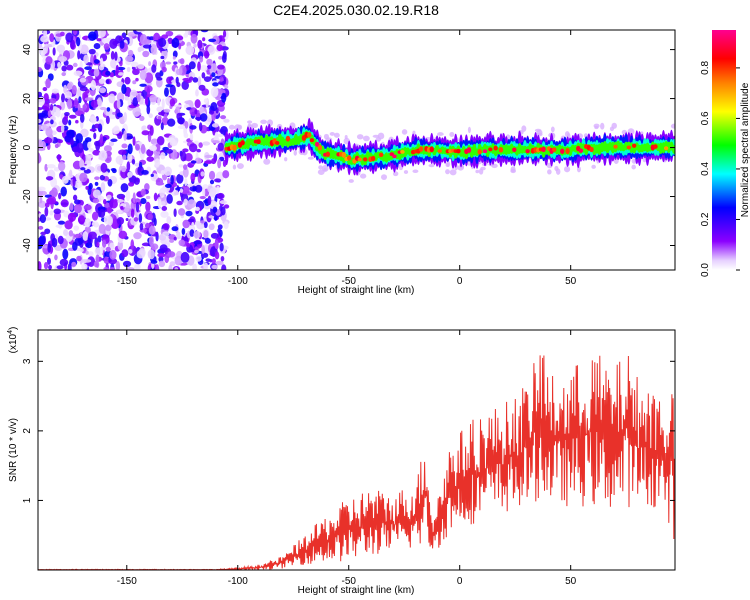  Describe the element at coordinates (705, 68) in the screenshot. I see `colorbar-tick-label: 0.8` at that location.